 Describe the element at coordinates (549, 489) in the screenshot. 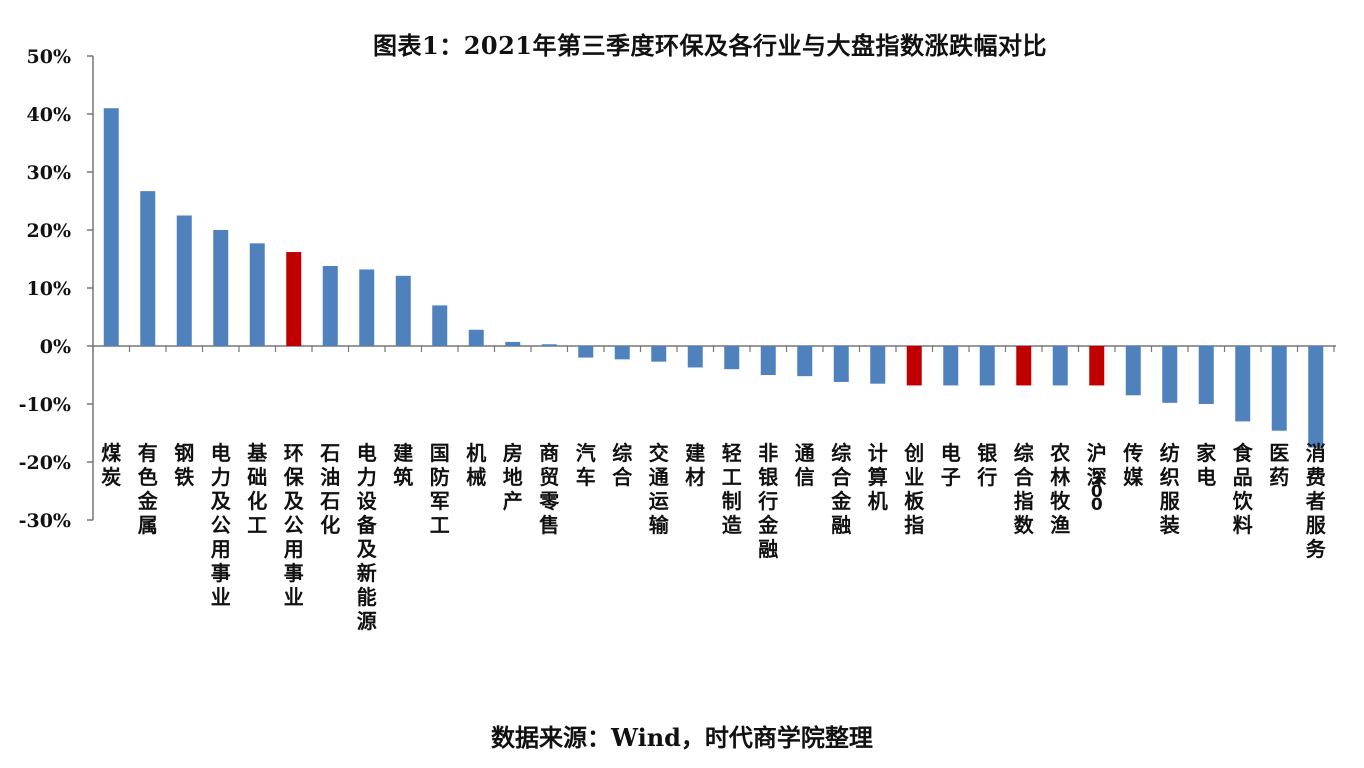

I see `x-category-label: 商贸零售` at that location.